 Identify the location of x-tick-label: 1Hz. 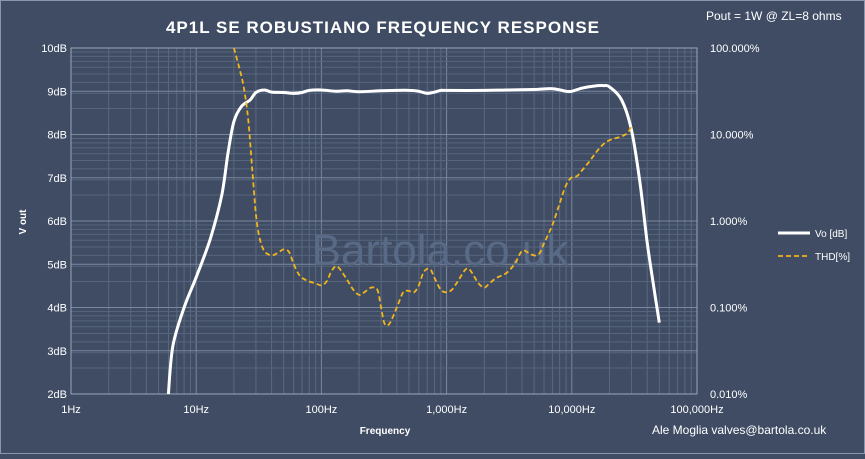
(71, 410).